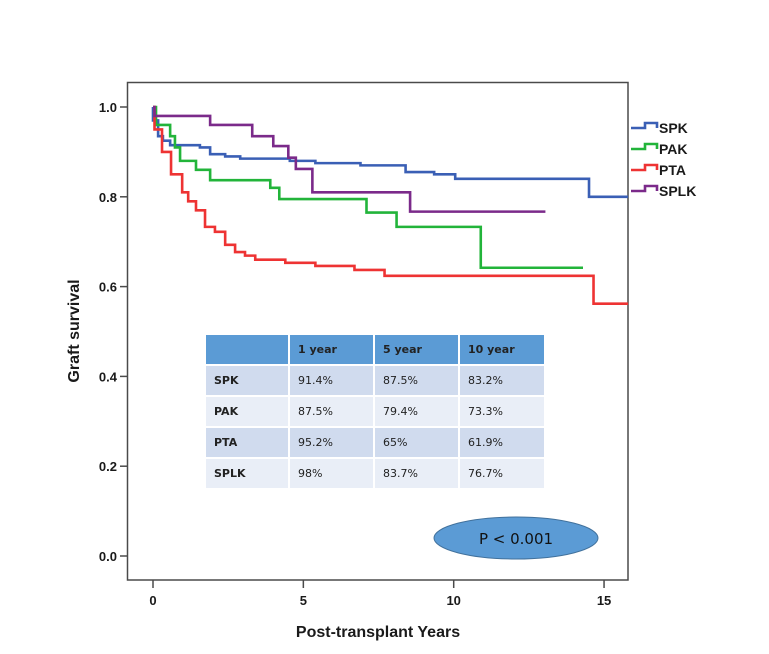 The height and width of the screenshot is (654, 769). I want to click on table-cell: 98%, so click(331, 473).